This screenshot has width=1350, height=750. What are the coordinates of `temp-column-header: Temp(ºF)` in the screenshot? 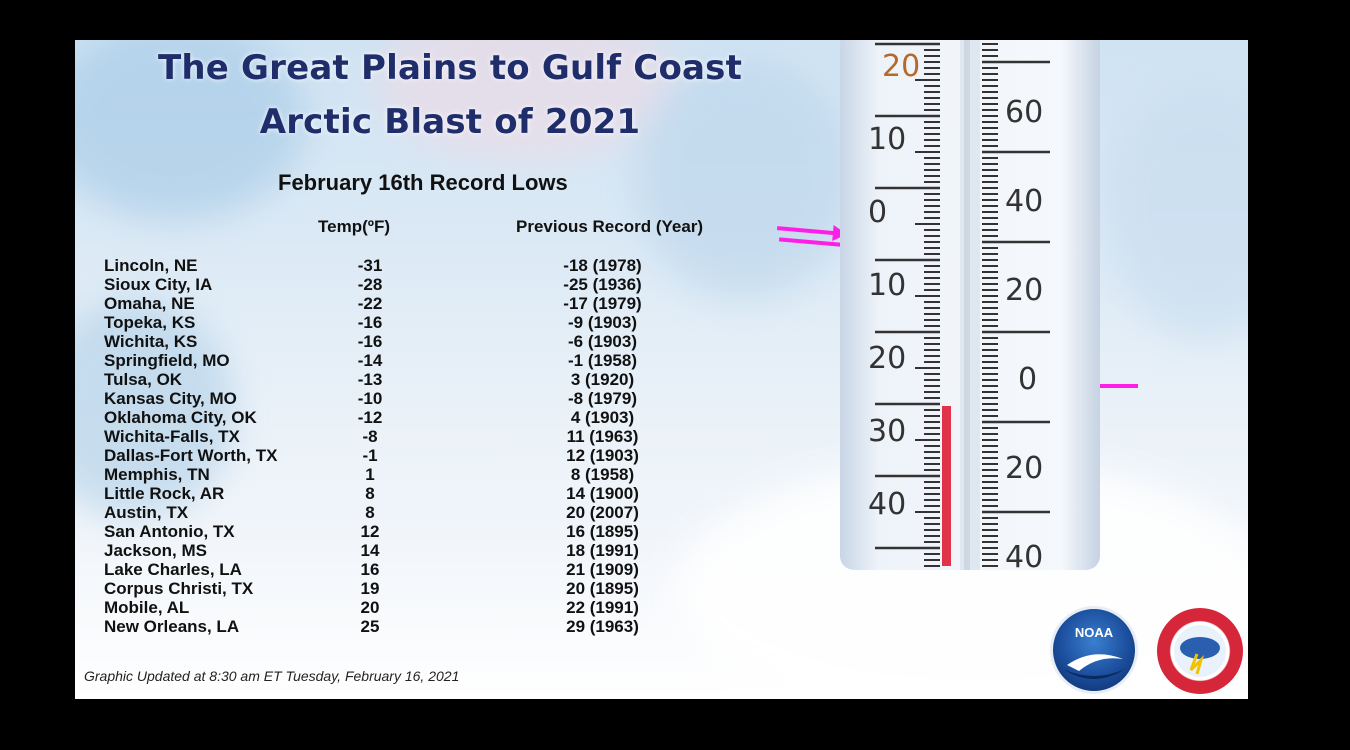 It's located at (354, 226).